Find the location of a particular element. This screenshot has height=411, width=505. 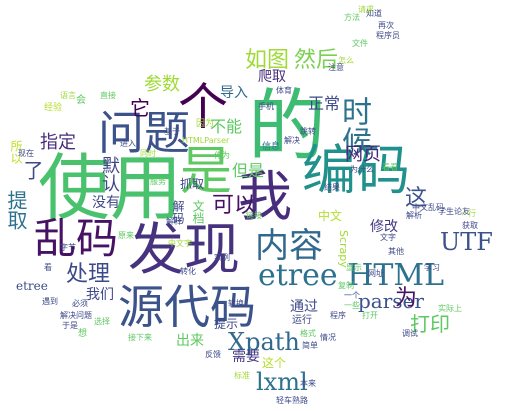

word-shijishang: 实际上 is located at coordinates (450, 308).